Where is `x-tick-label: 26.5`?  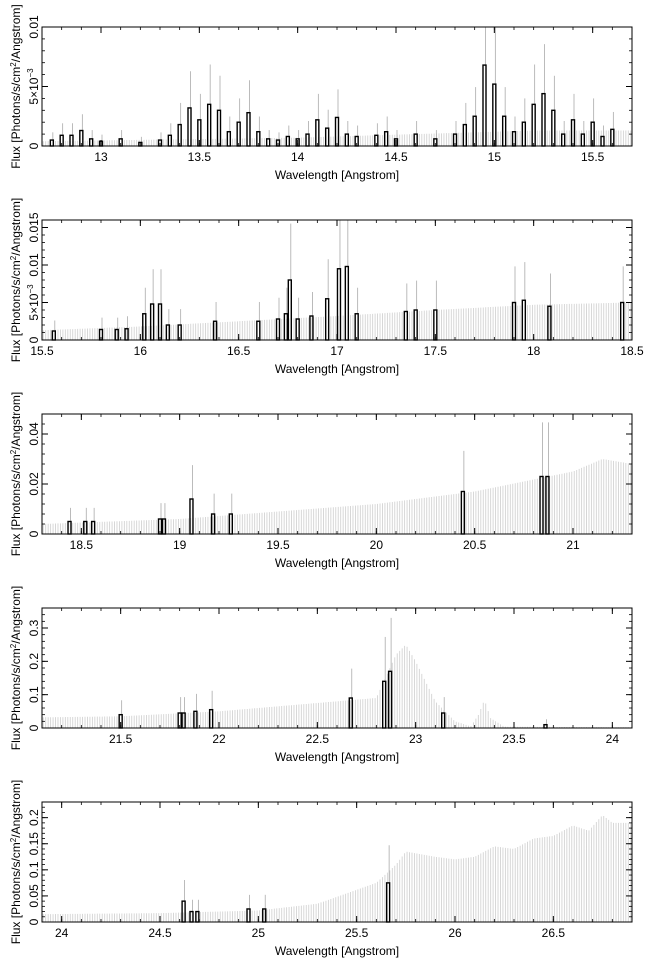 x-tick-label: 26.5 is located at coordinates (554, 933).